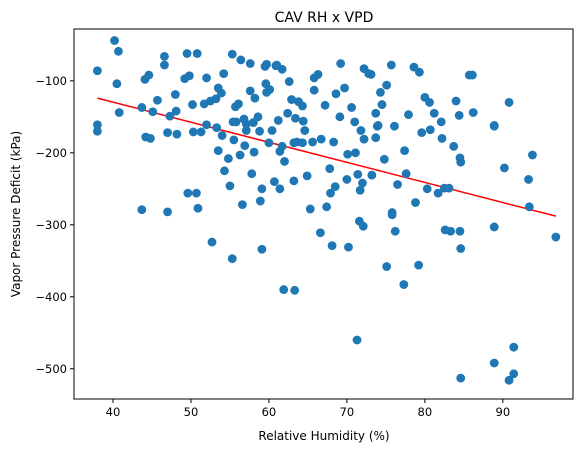 The height and width of the screenshot is (453, 583). Describe the element at coordinates (51, 225) in the screenshot. I see `y-tick-label: −300` at that location.